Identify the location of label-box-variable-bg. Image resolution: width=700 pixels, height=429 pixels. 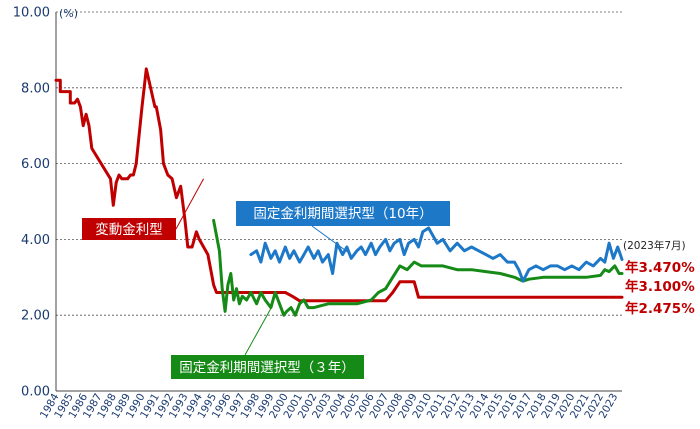
(129, 229).